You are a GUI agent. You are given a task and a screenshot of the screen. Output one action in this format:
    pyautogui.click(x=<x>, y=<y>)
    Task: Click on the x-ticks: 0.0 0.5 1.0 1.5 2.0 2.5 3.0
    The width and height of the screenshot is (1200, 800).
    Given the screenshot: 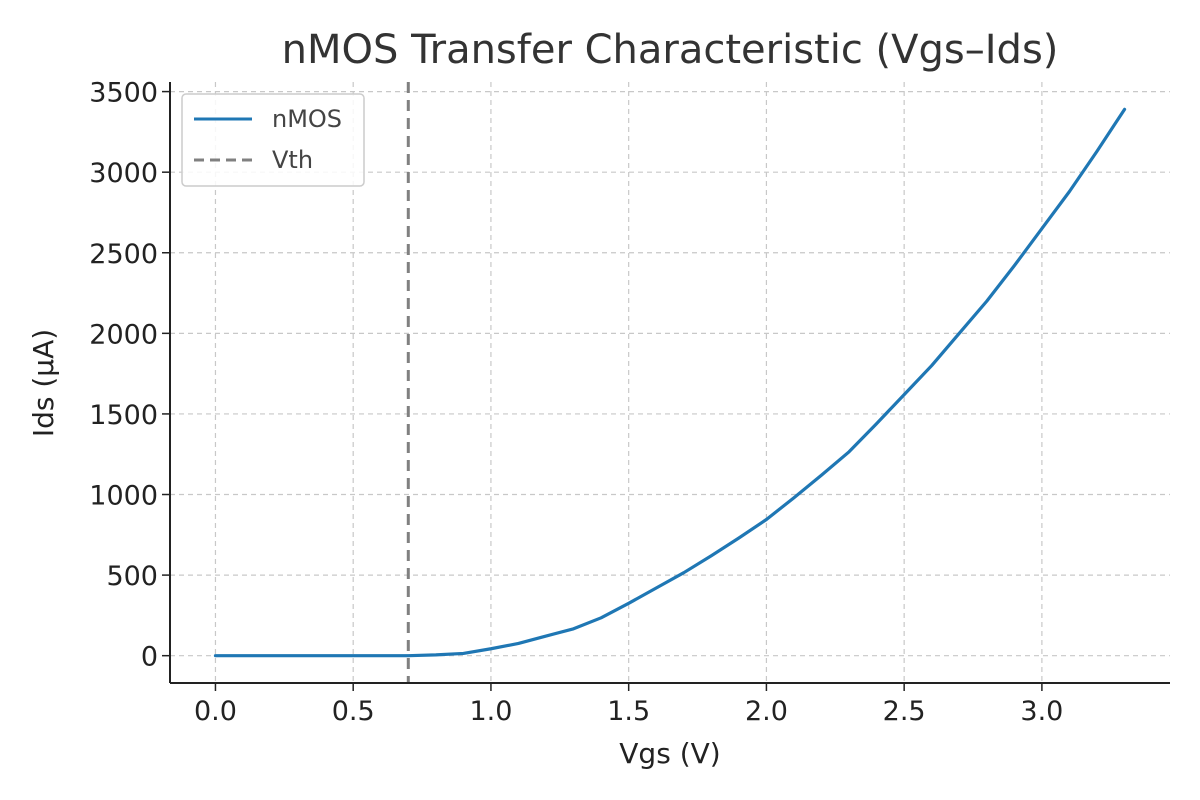 What is the action you would take?
    pyautogui.click(x=628, y=705)
    